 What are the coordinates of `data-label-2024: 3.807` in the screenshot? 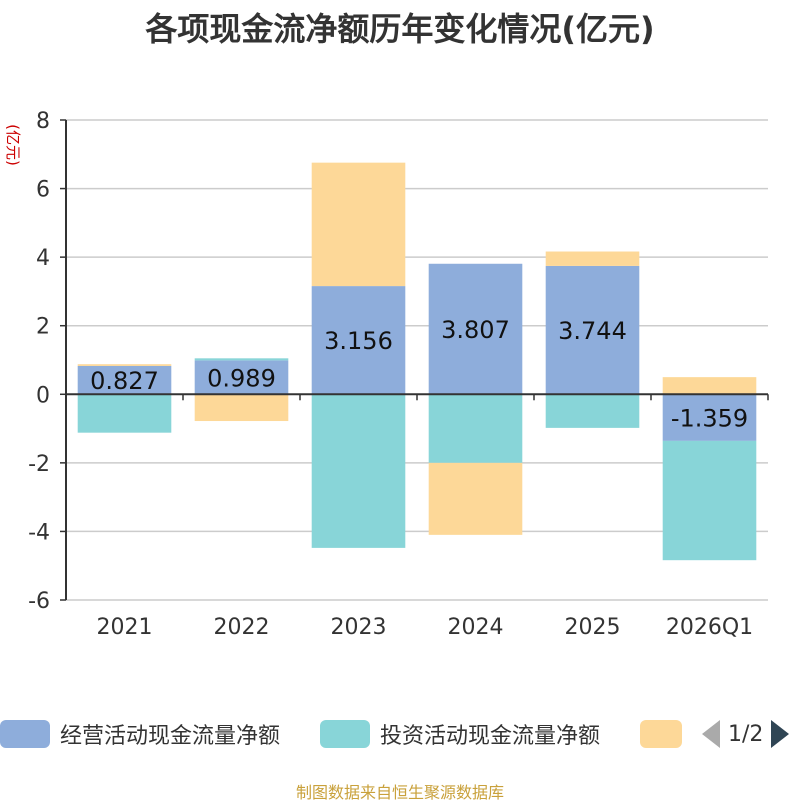 It's located at (475, 330).